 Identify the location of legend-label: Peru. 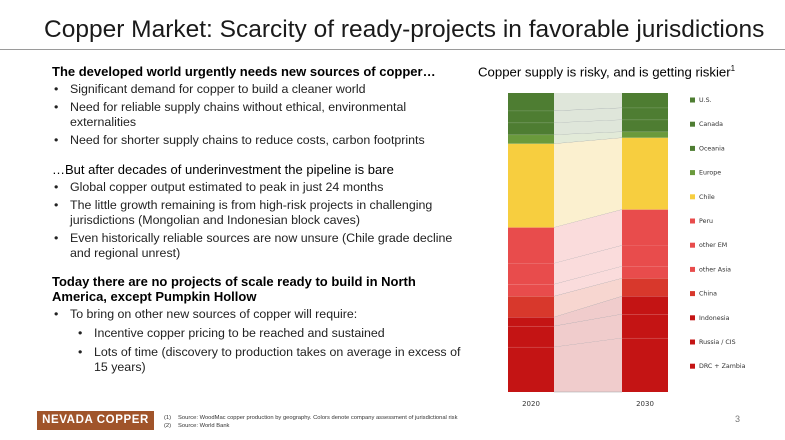
(706, 221).